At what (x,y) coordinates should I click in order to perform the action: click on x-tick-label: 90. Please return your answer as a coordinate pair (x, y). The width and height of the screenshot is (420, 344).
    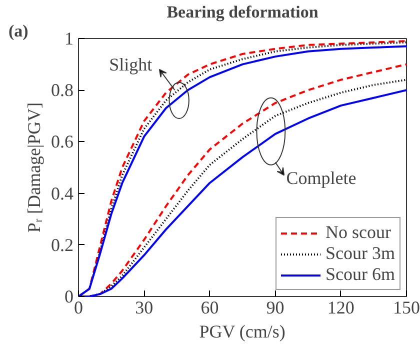
    Looking at the image, I should click on (275, 308).